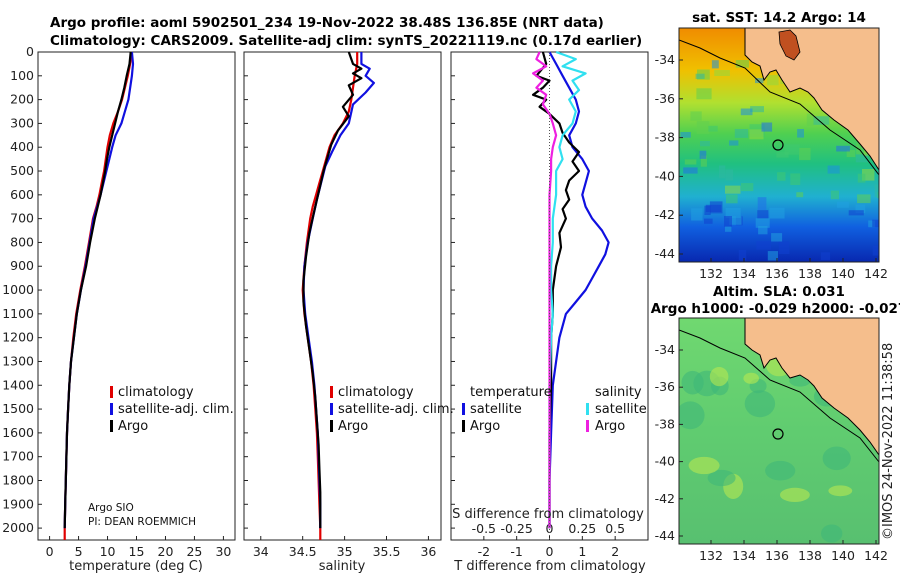 This screenshot has width=900, height=580. I want to click on x-tick-label: 30, so click(223, 551).